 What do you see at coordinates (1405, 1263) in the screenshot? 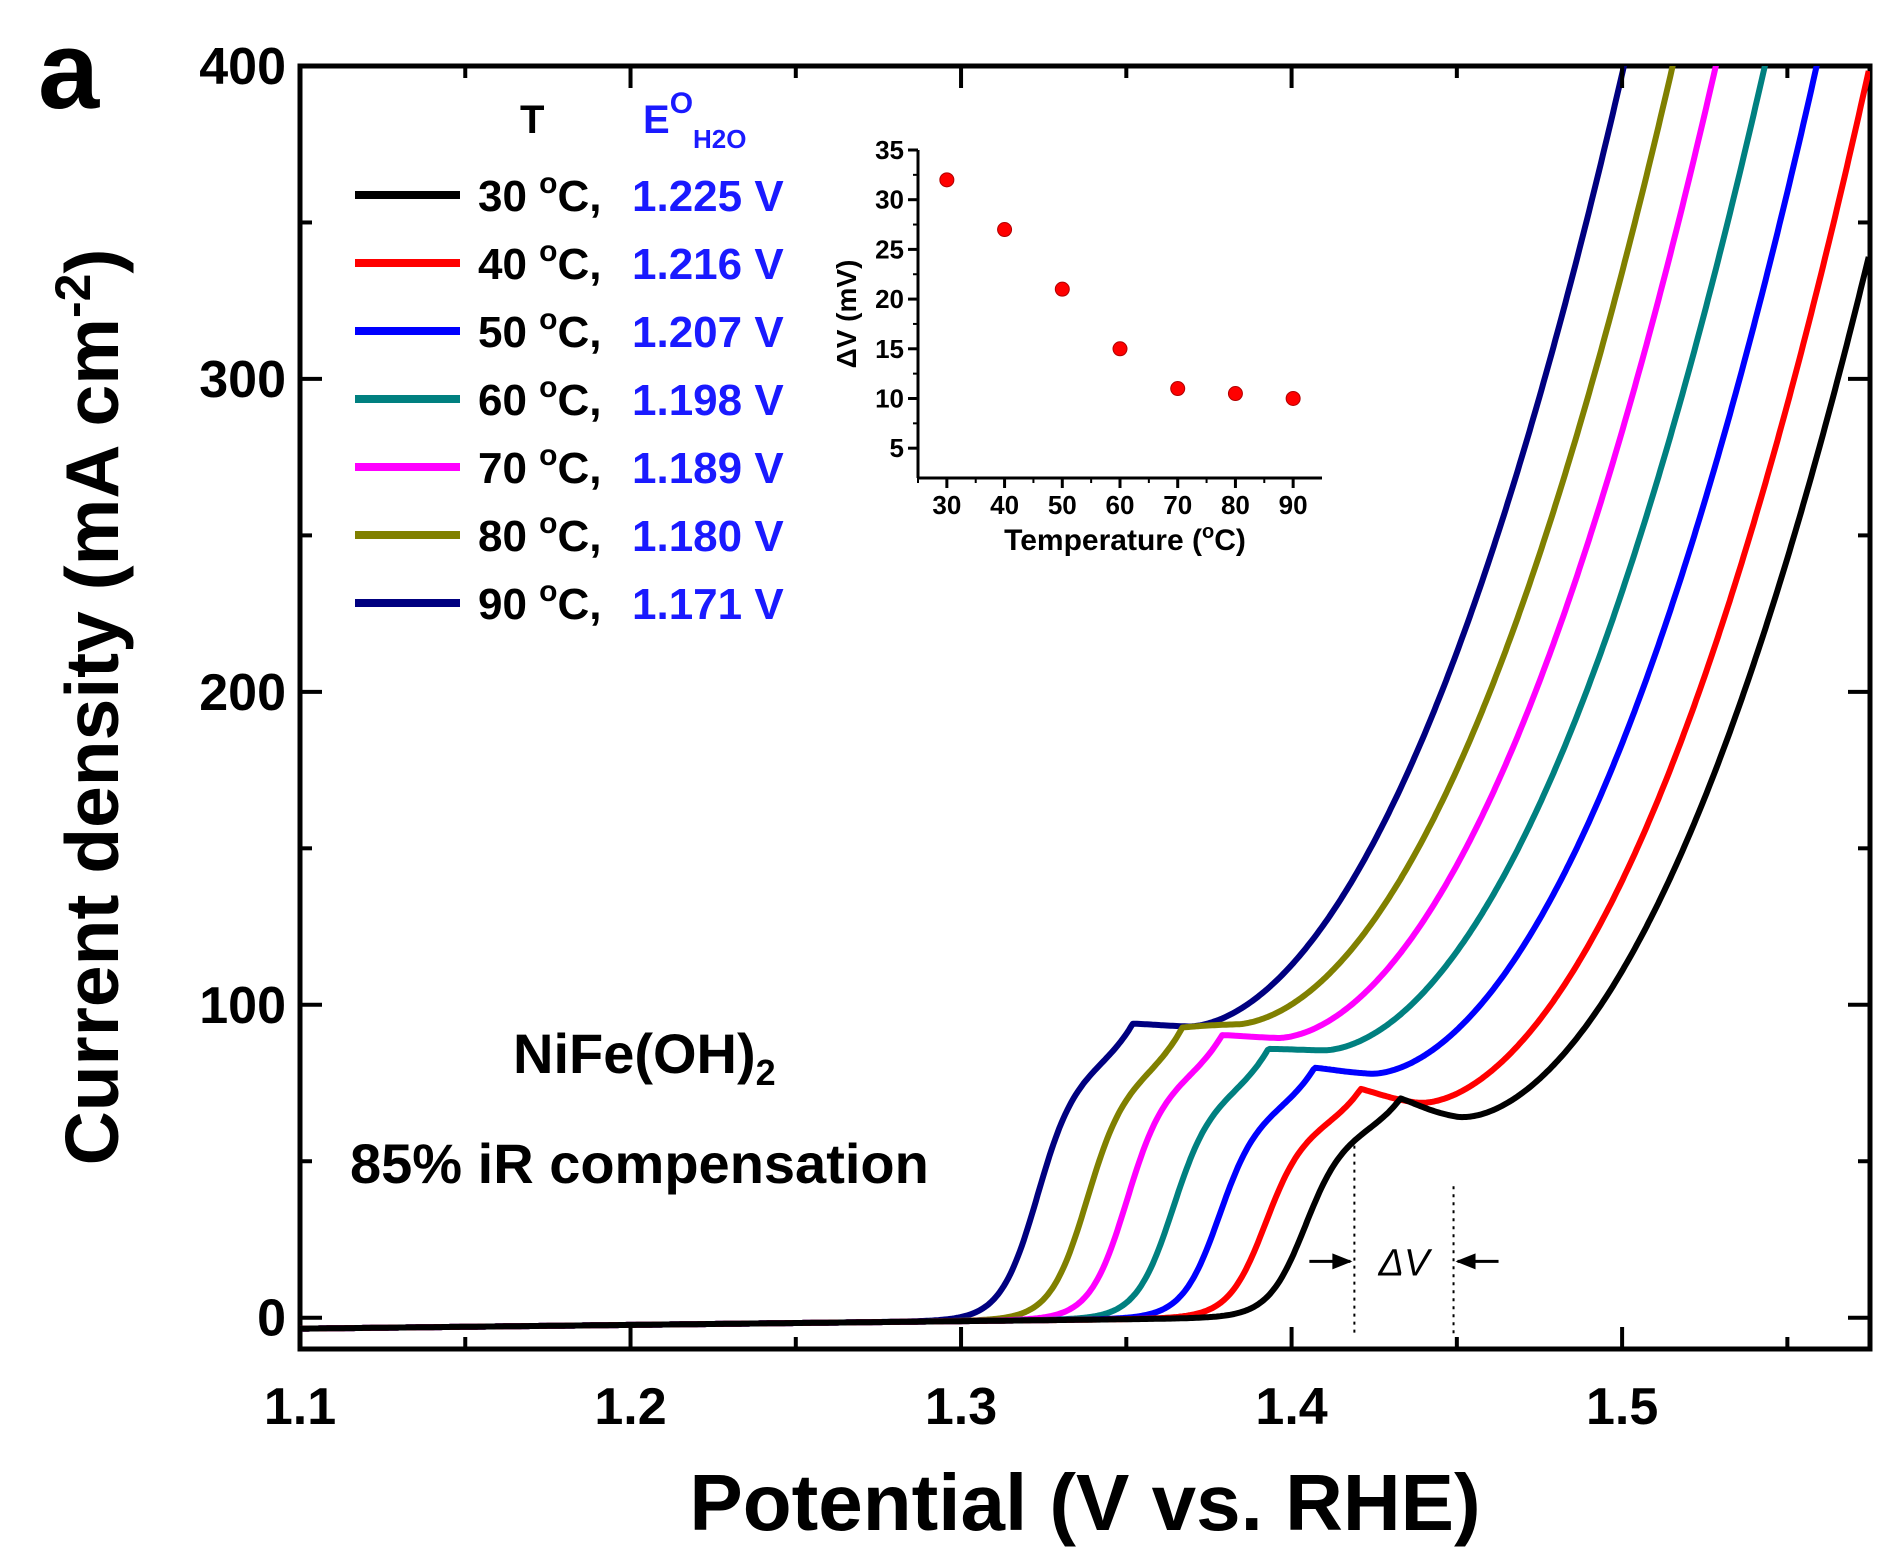
I see `delta-v-label: ΔV` at bounding box center [1405, 1263].